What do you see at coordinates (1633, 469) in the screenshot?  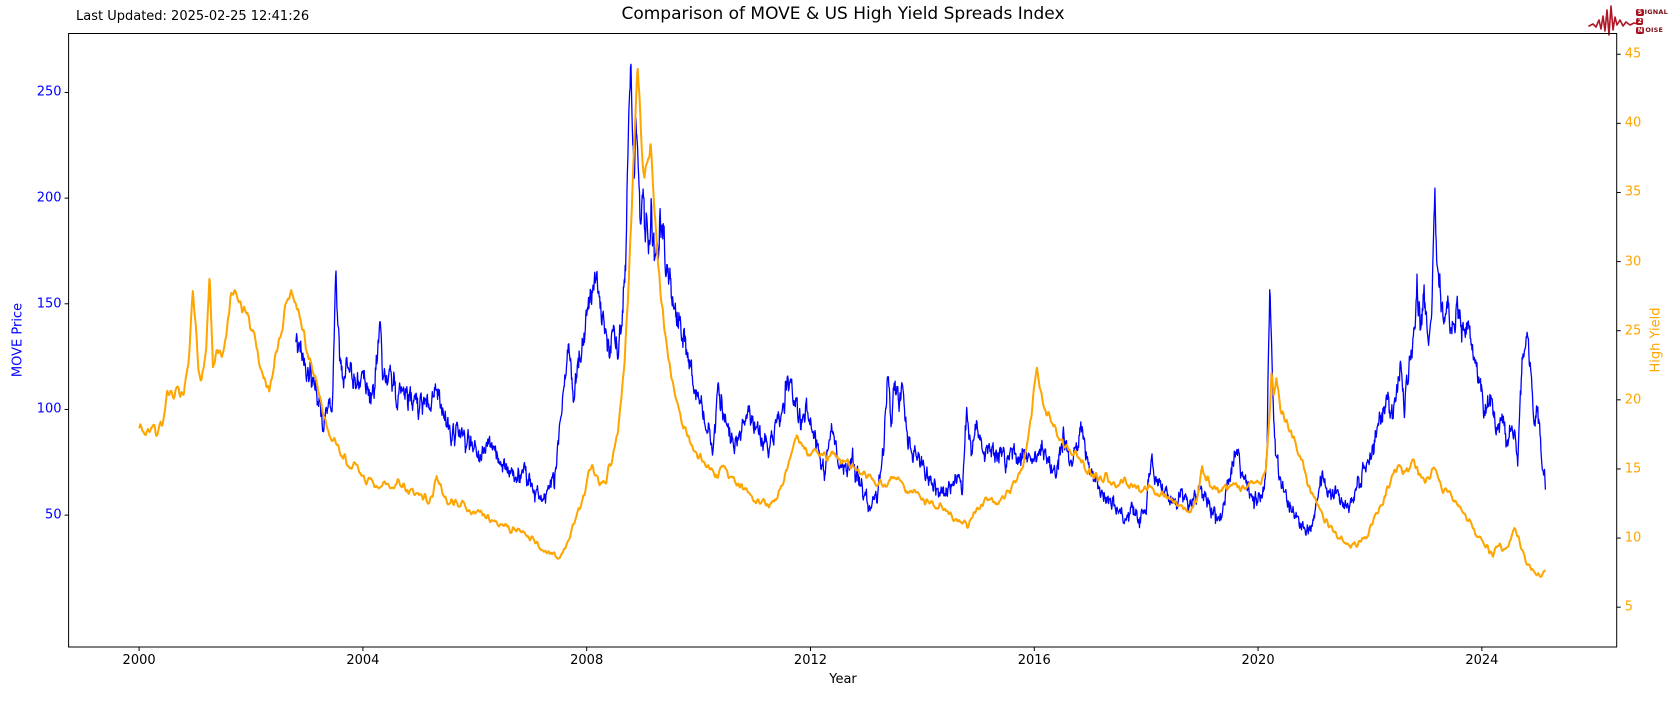 I see `right-y-tick-label: 15` at bounding box center [1633, 469].